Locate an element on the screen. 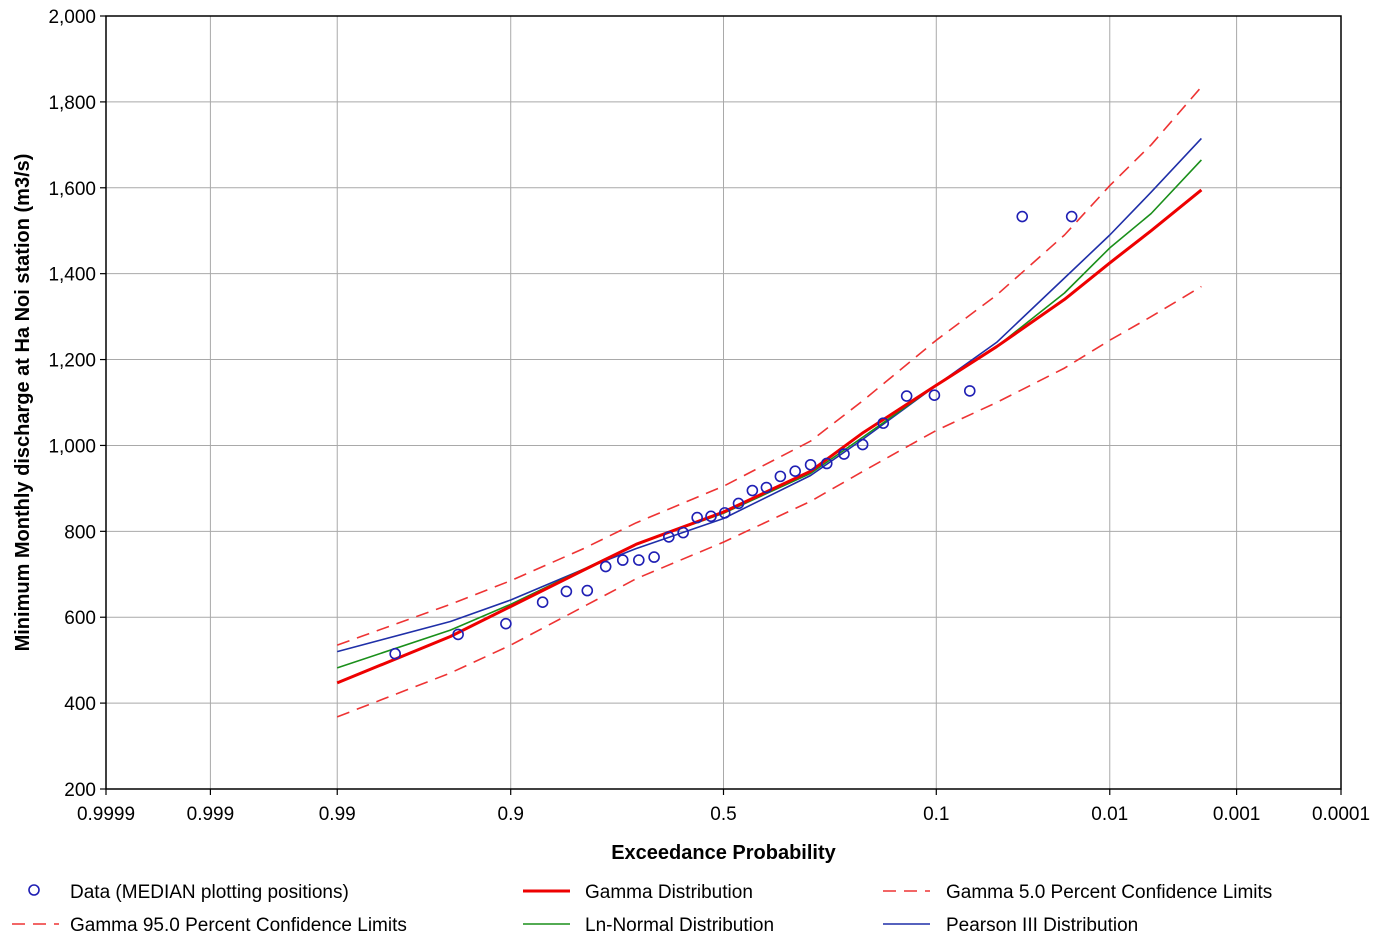 This screenshot has width=1394, height=939. y-tick-label: 1,600 is located at coordinates (72, 189).